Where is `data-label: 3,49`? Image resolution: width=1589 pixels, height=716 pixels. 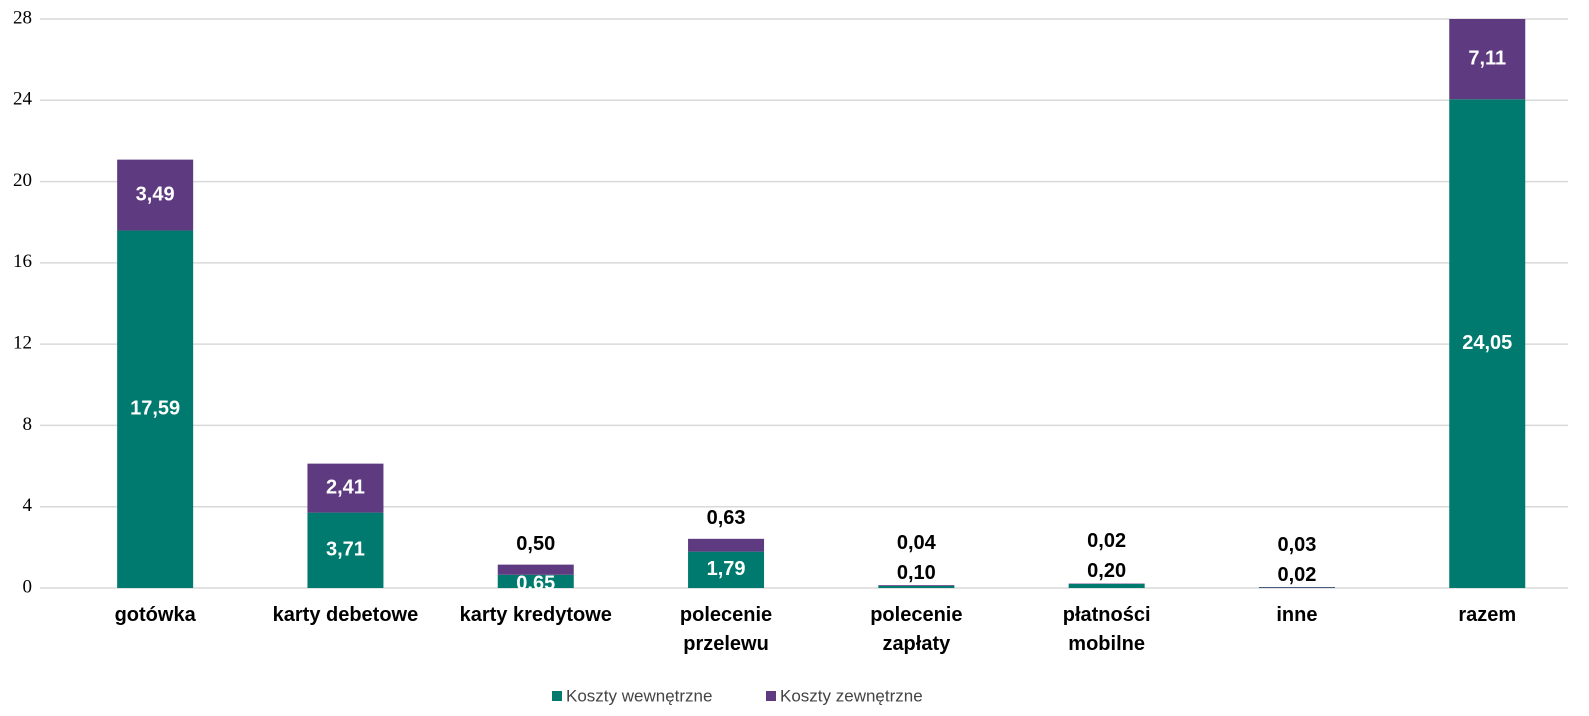 data-label: 3,49 is located at coordinates (155, 194).